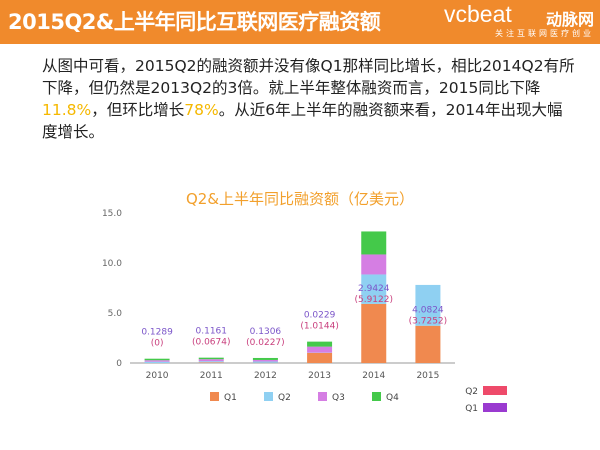  Describe the element at coordinates (392, 398) in the screenshot. I see `legend-label-q4: Q4` at that location.